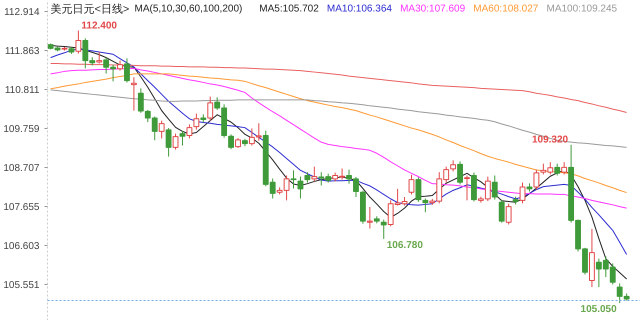  What do you see at coordinates (289, 9) in the screenshot?
I see `text: MA5:105.702` at bounding box center [289, 9].